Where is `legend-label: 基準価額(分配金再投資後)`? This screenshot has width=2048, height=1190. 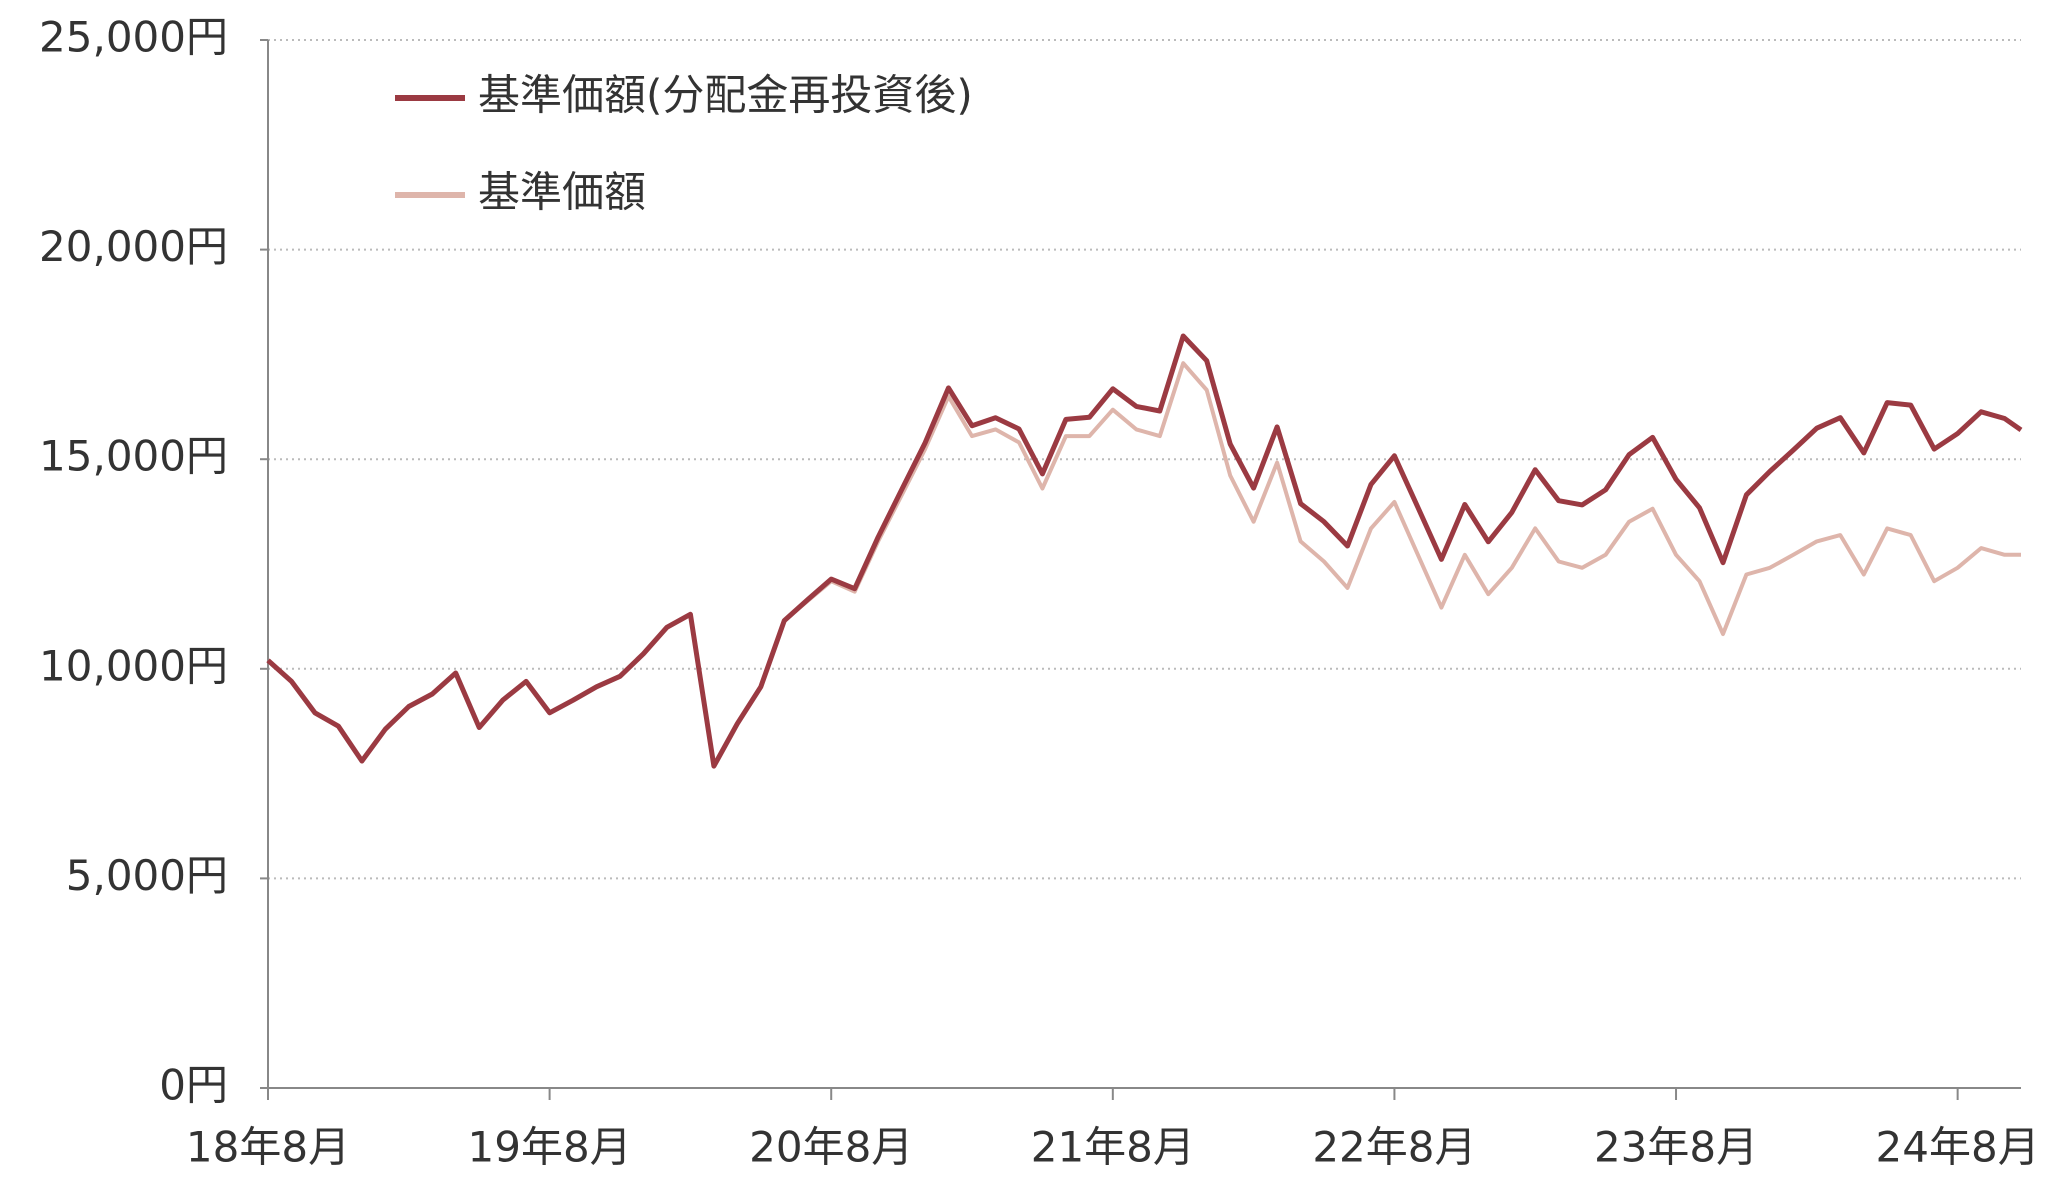
legend-label: 基準価額(分配金再投資後) is located at coordinates (725, 95).